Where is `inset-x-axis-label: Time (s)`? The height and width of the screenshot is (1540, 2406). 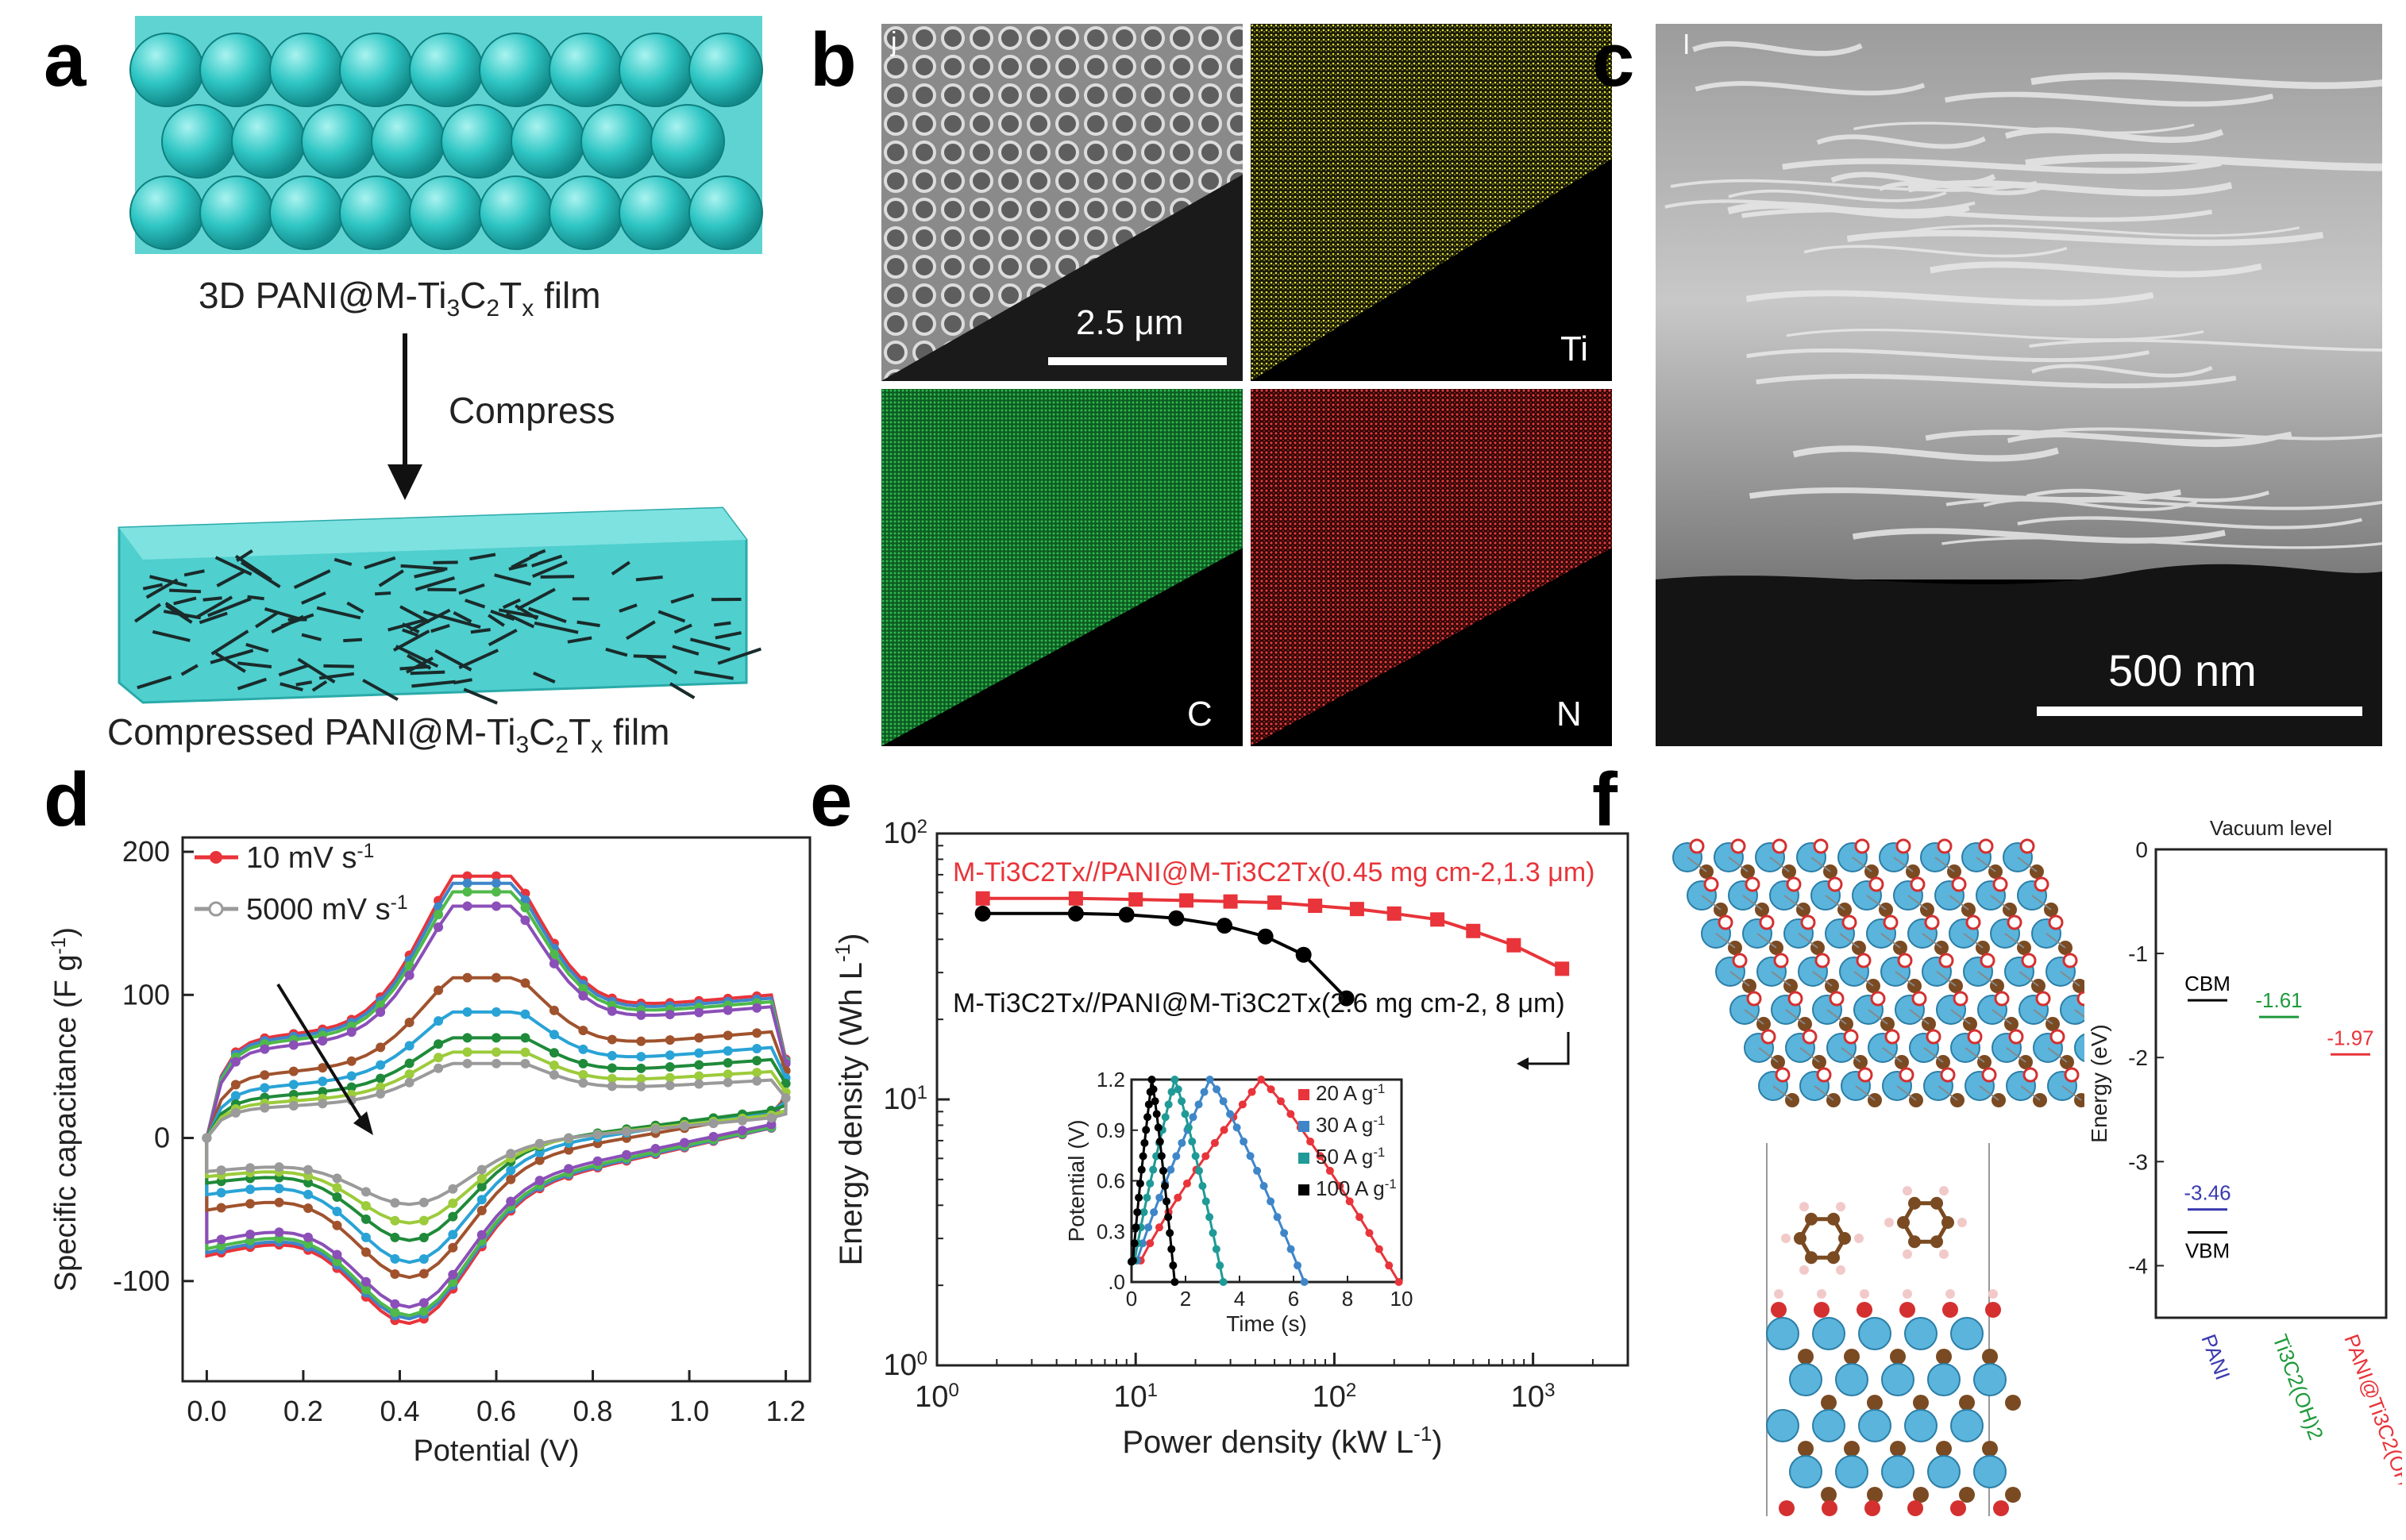 inset-x-axis-label: Time (s) is located at coordinates (1267, 1323).